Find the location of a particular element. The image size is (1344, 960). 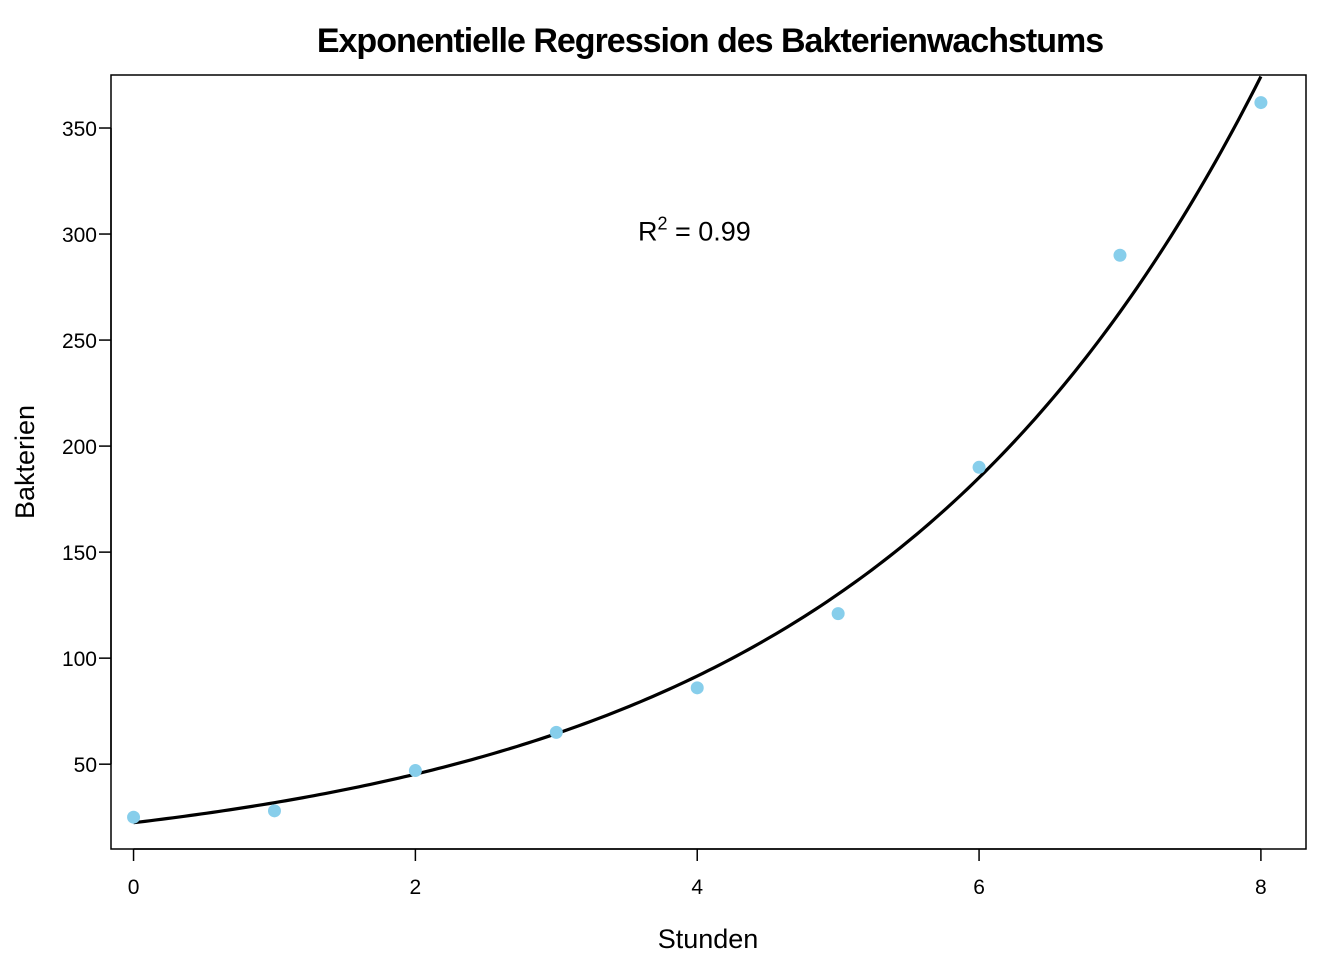

y-axis-label: Bakterien is located at coordinates (25, 462).